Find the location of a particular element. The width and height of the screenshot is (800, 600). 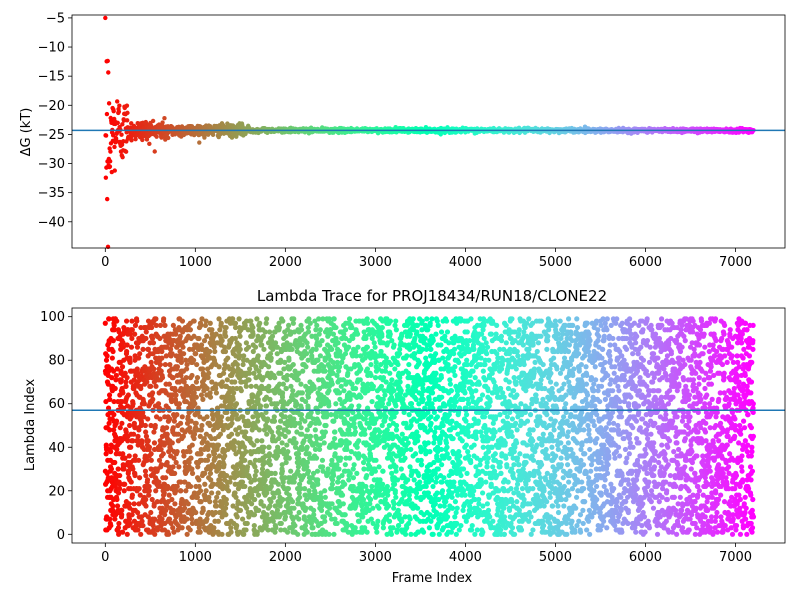

delta-g-x-ticks: 0 1000 2000 3000 4000 5000 6000 7000 is located at coordinates (426, 259).